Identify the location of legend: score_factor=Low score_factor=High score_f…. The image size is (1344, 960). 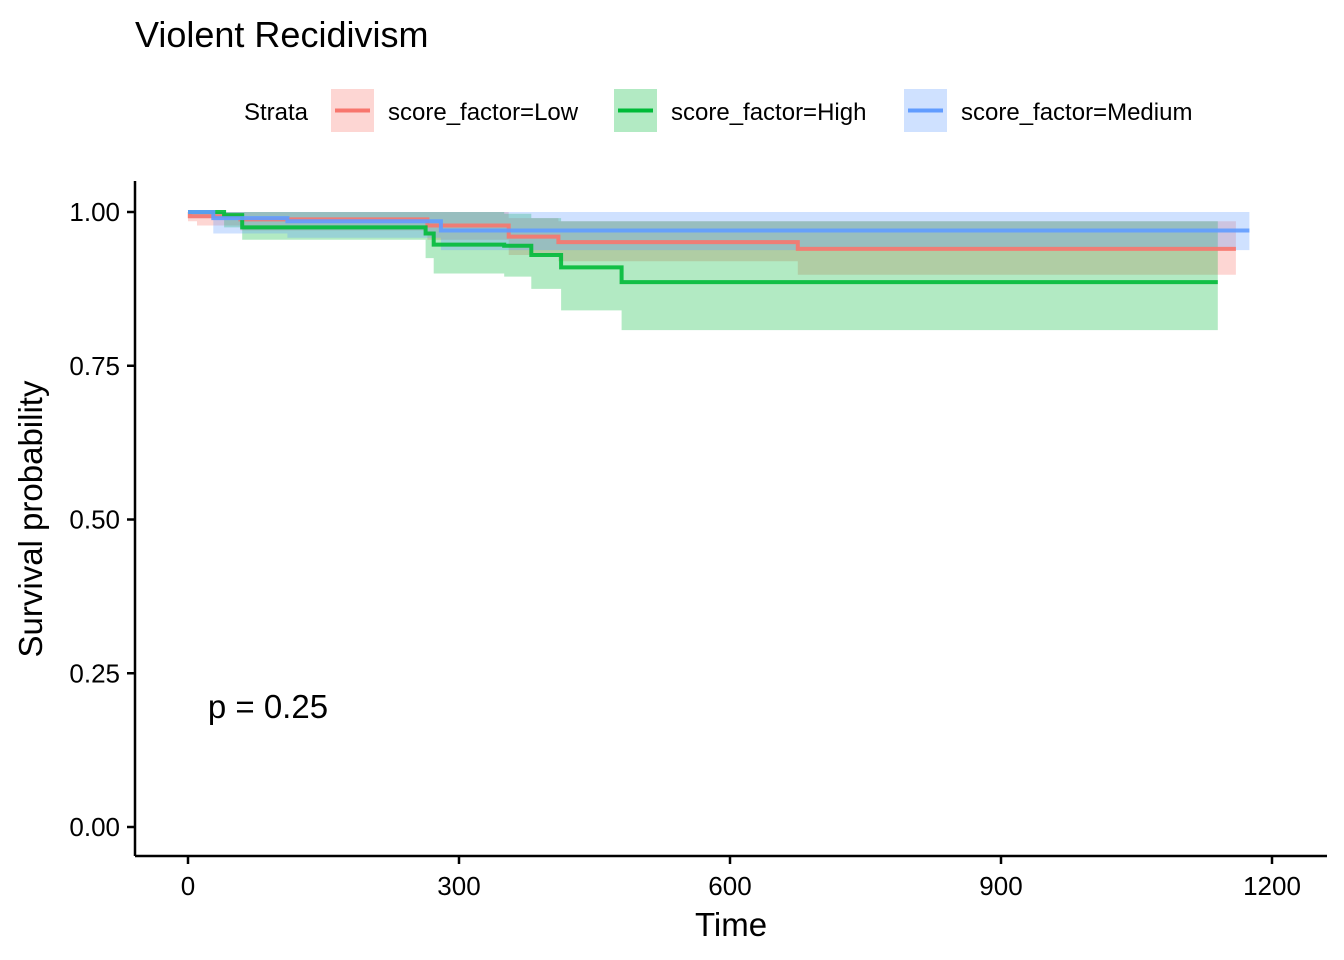
(761, 110).